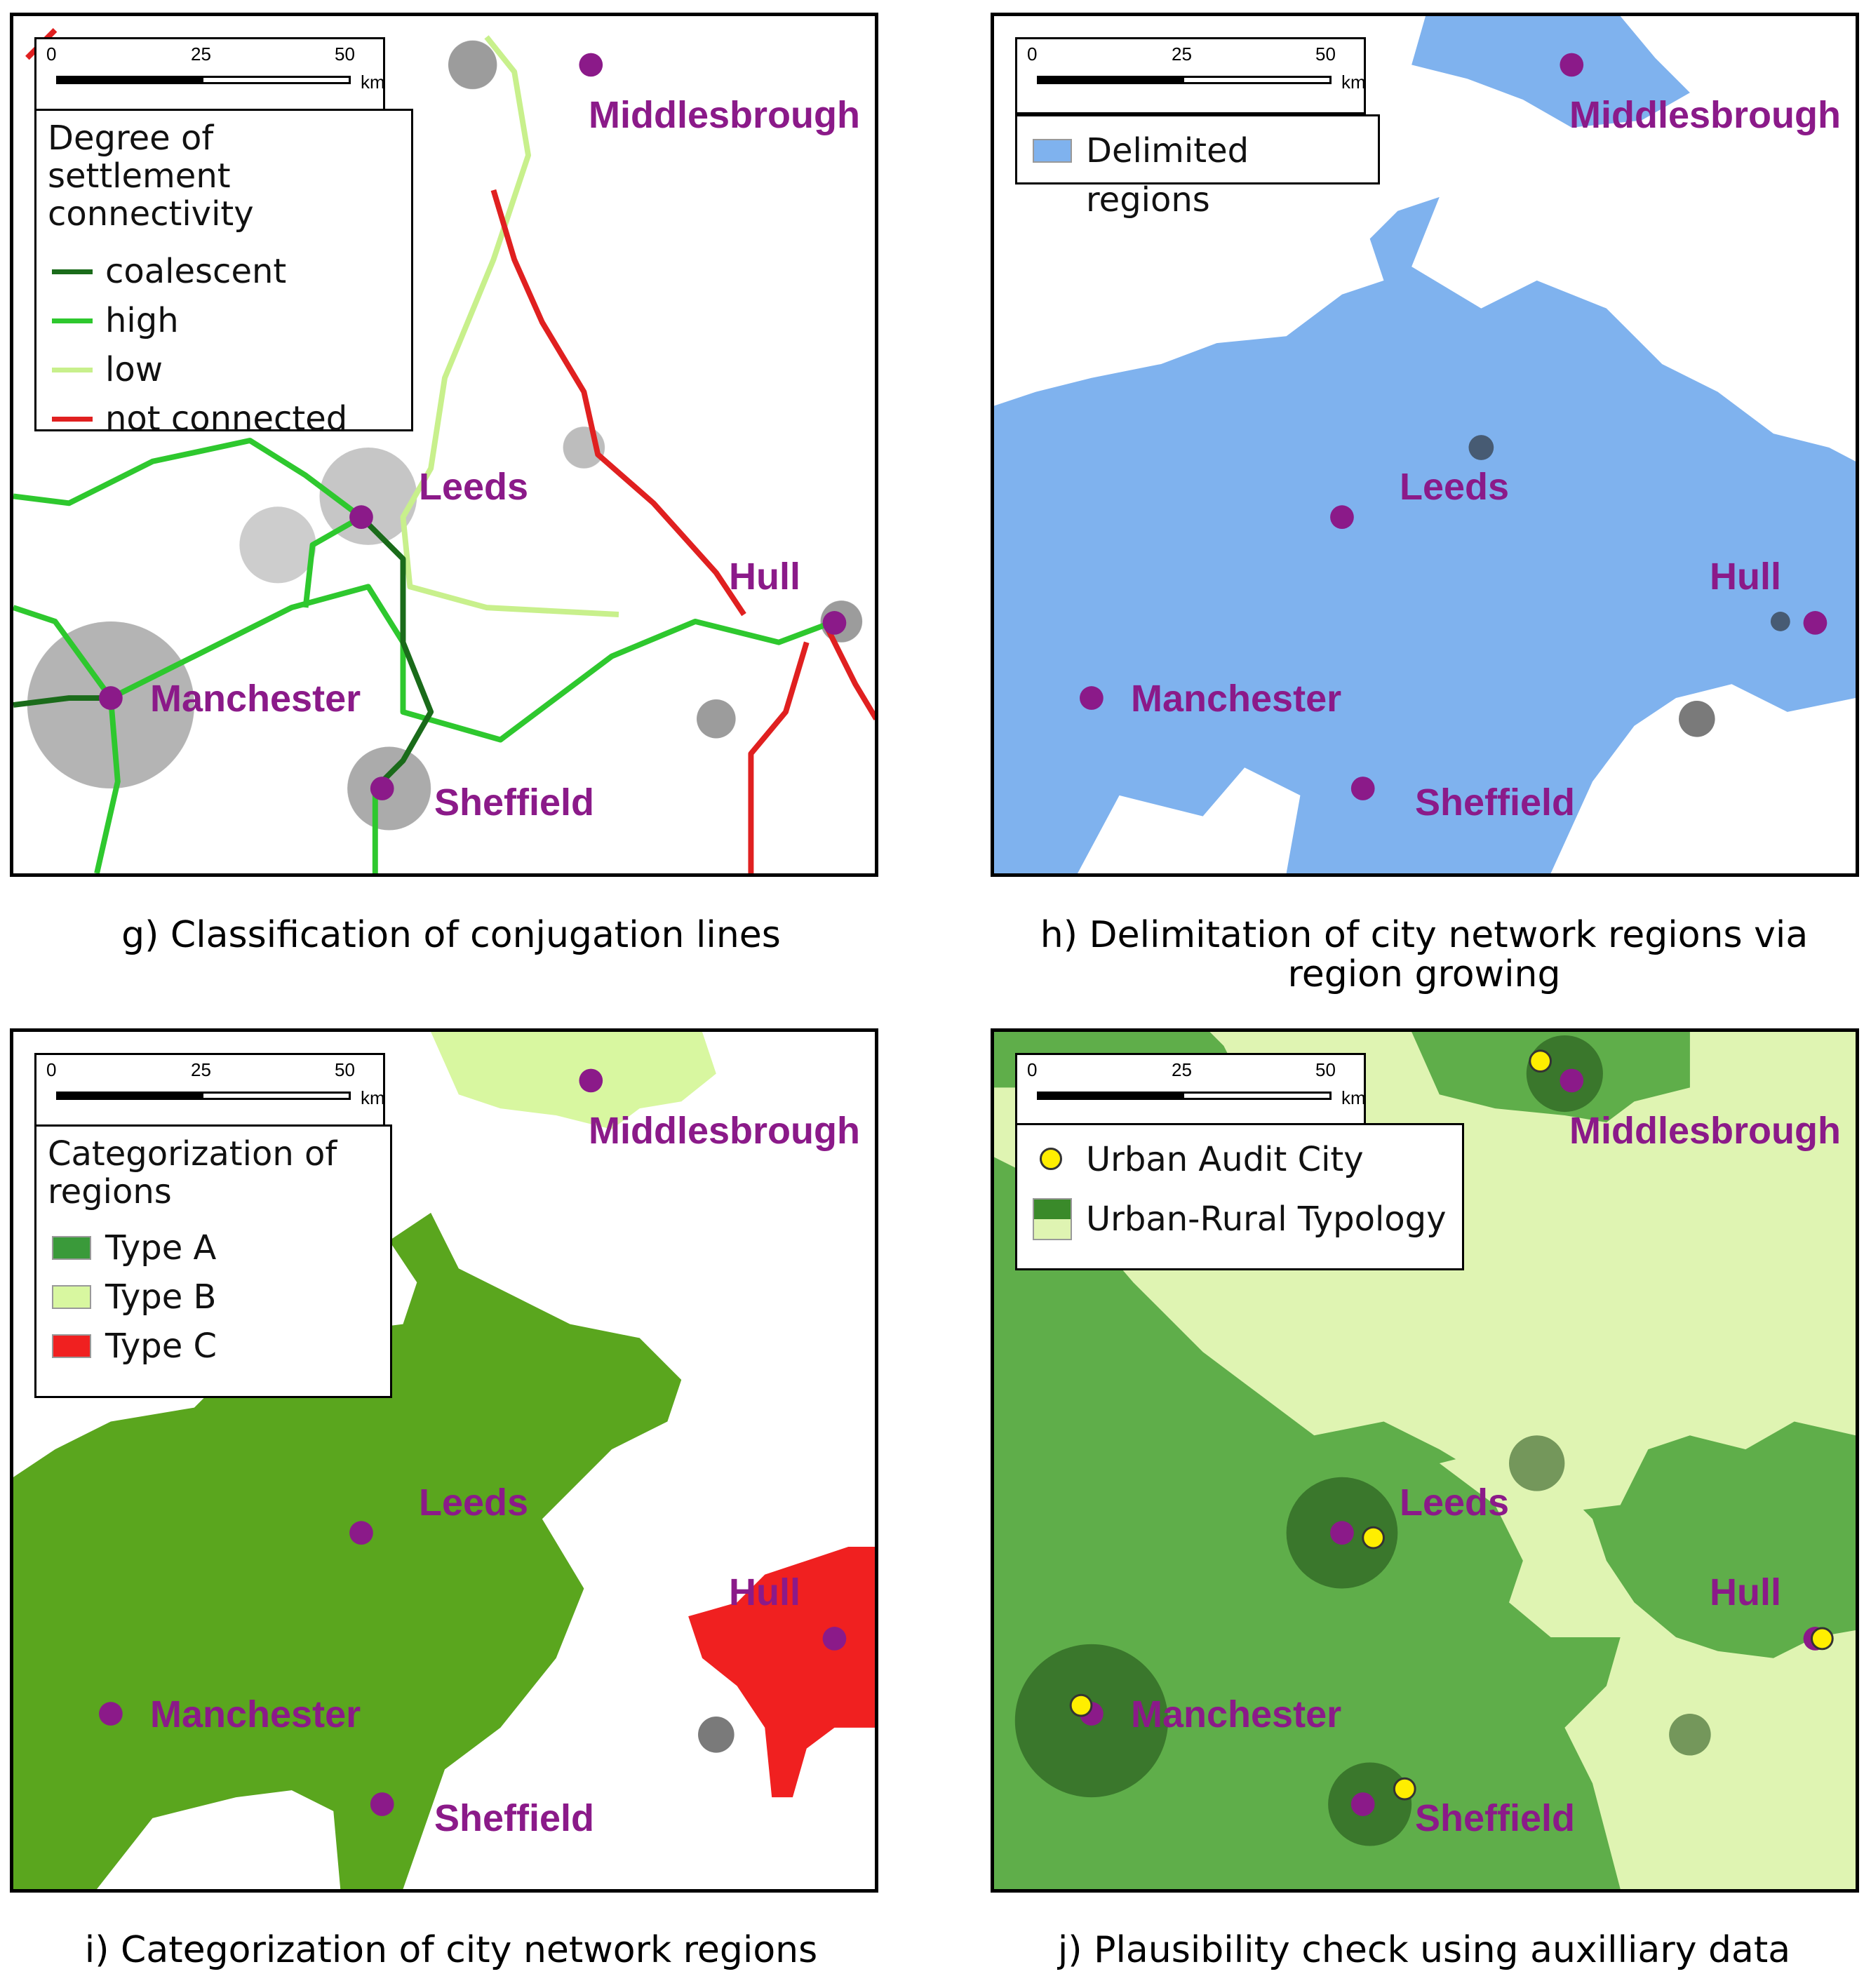 Image resolution: width=1871 pixels, height=1988 pixels. I want to click on region-type-c, so click(782, 1672).